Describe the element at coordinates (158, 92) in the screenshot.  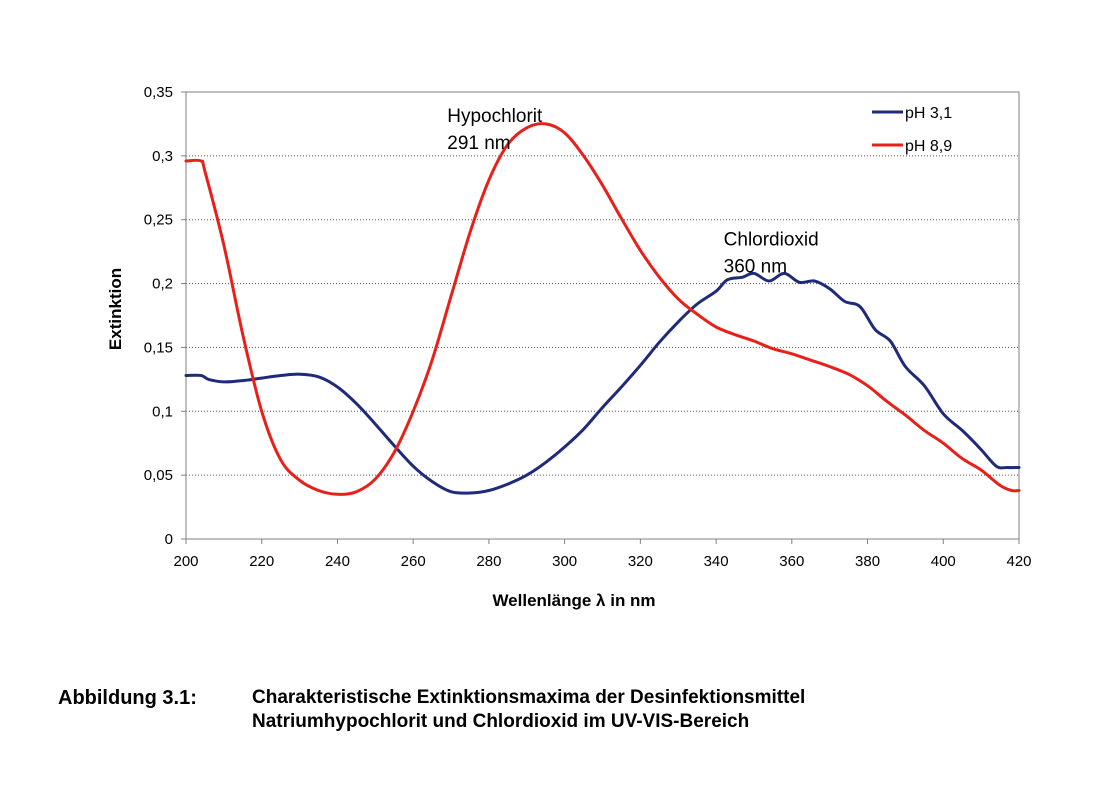
I see `y-tick-label-7: 0,35` at that location.